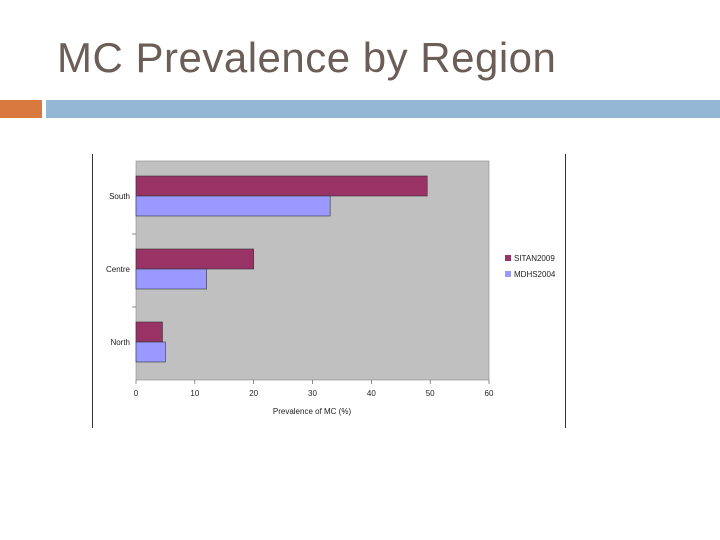 The width and height of the screenshot is (720, 540). Describe the element at coordinates (118, 269) in the screenshot. I see `category-label-centre: Centre` at that location.